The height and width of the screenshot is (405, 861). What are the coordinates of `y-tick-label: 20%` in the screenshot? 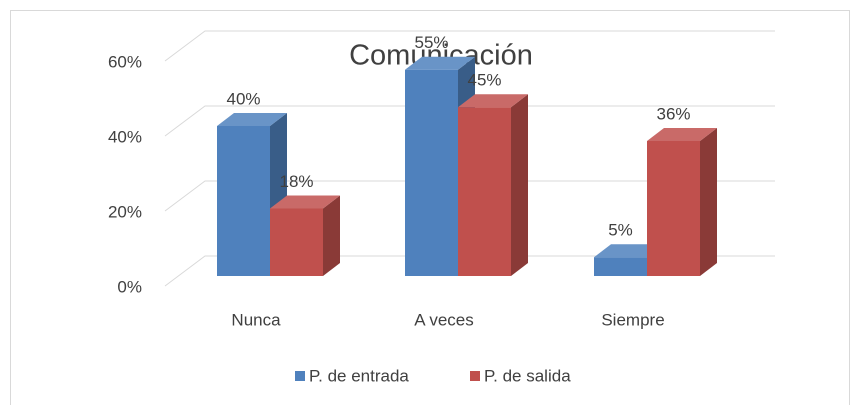 It's located at (125, 211).